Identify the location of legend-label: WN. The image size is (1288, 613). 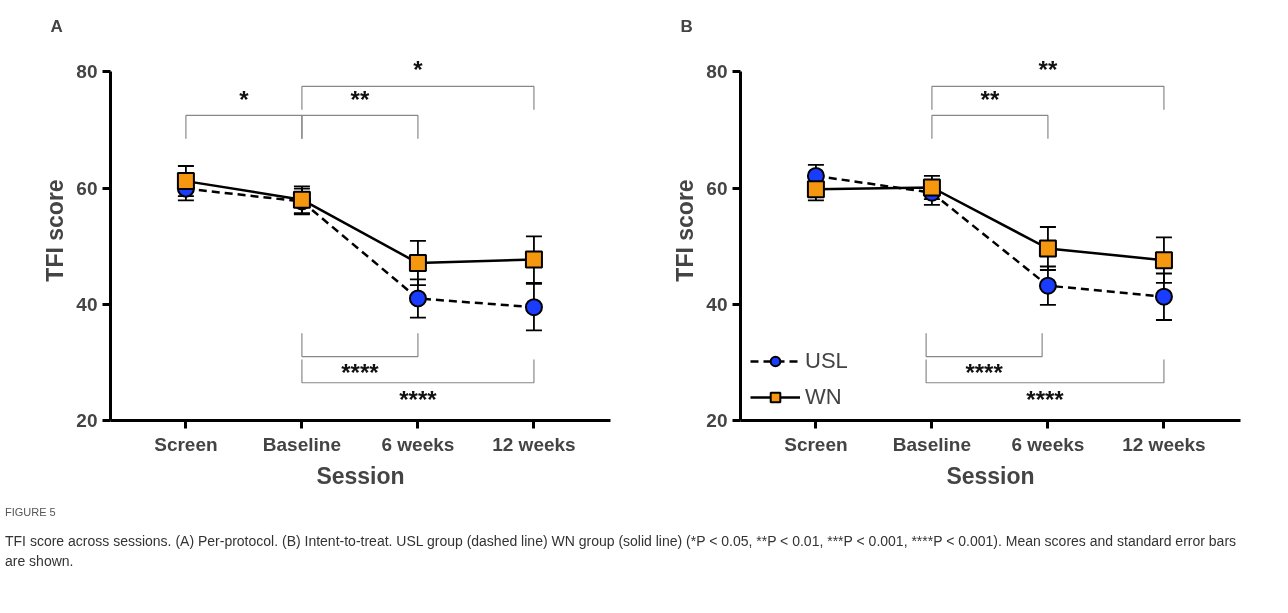
(823, 397).